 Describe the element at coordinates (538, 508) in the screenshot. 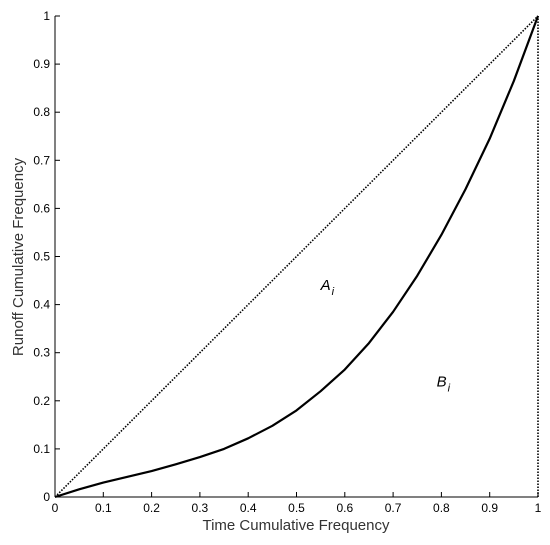

I see `x-tick-label: 1` at that location.